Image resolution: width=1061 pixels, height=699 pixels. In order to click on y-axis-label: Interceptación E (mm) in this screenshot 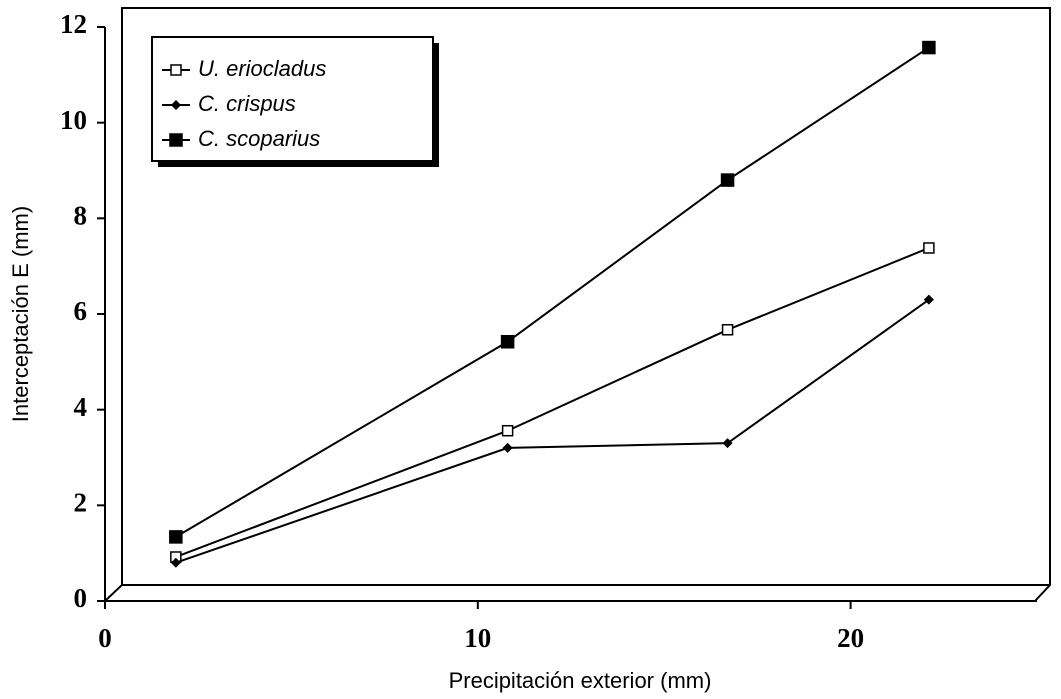, I will do `click(20, 314)`.